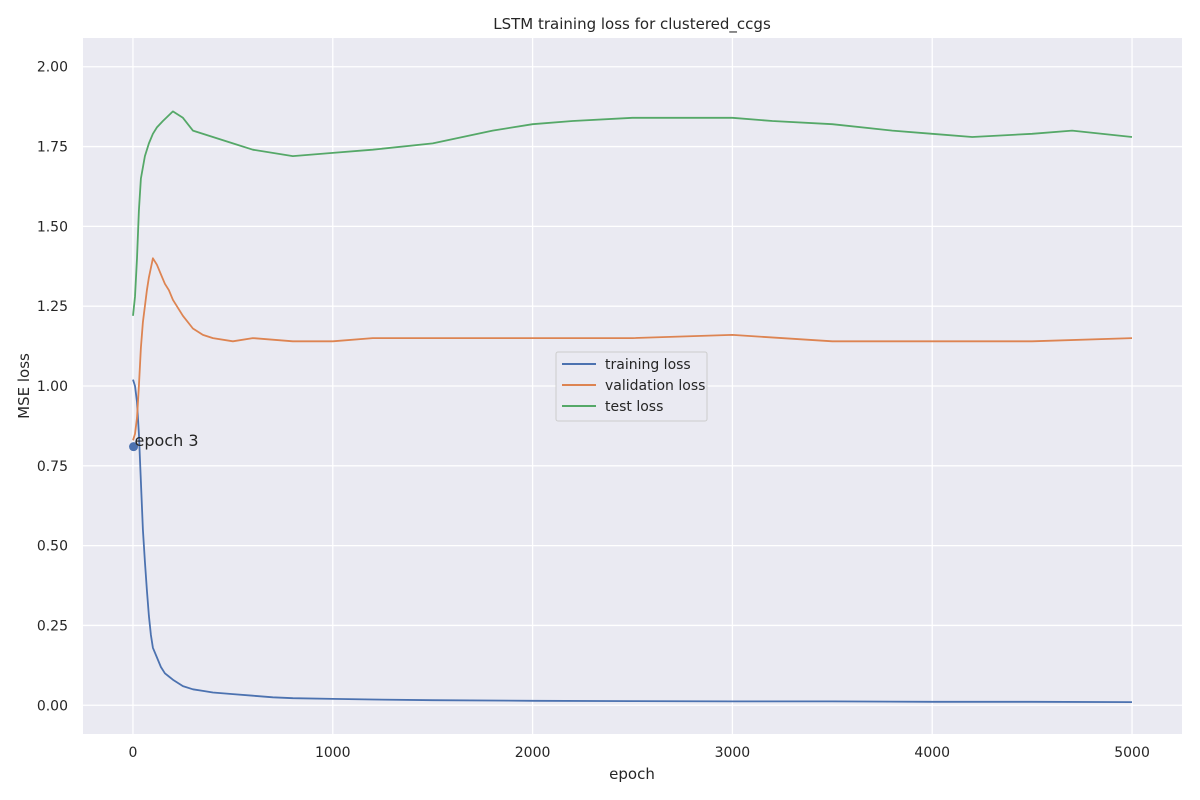 This screenshot has width=1200, height=800. Describe the element at coordinates (52, 706) in the screenshot. I see `y-tick-label: 0.00` at that location.